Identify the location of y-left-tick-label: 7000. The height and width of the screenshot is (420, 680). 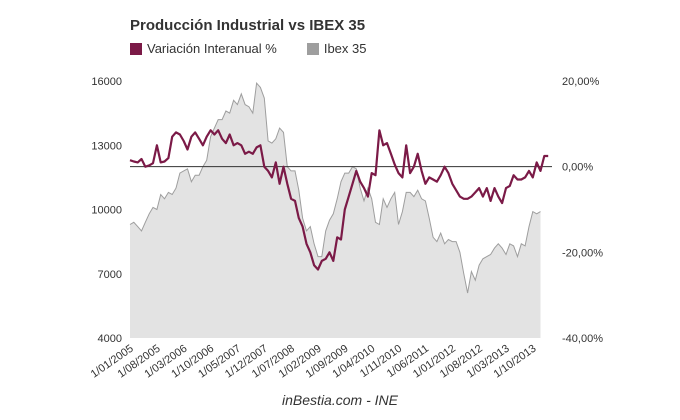
(110, 275).